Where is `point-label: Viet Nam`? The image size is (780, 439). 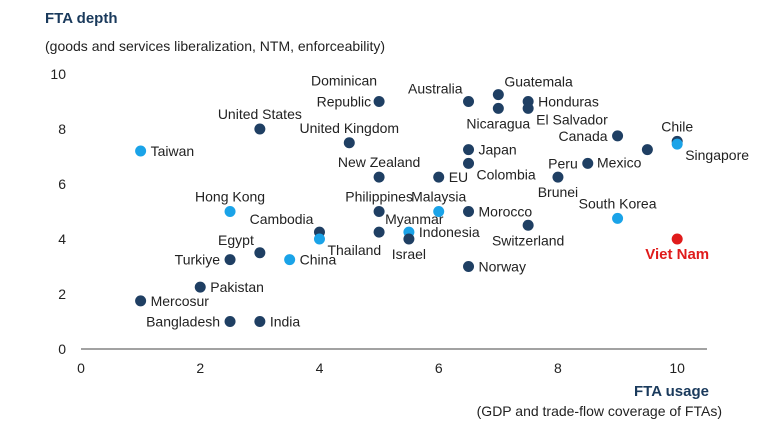
point-label: Viet Nam is located at coordinates (677, 254).